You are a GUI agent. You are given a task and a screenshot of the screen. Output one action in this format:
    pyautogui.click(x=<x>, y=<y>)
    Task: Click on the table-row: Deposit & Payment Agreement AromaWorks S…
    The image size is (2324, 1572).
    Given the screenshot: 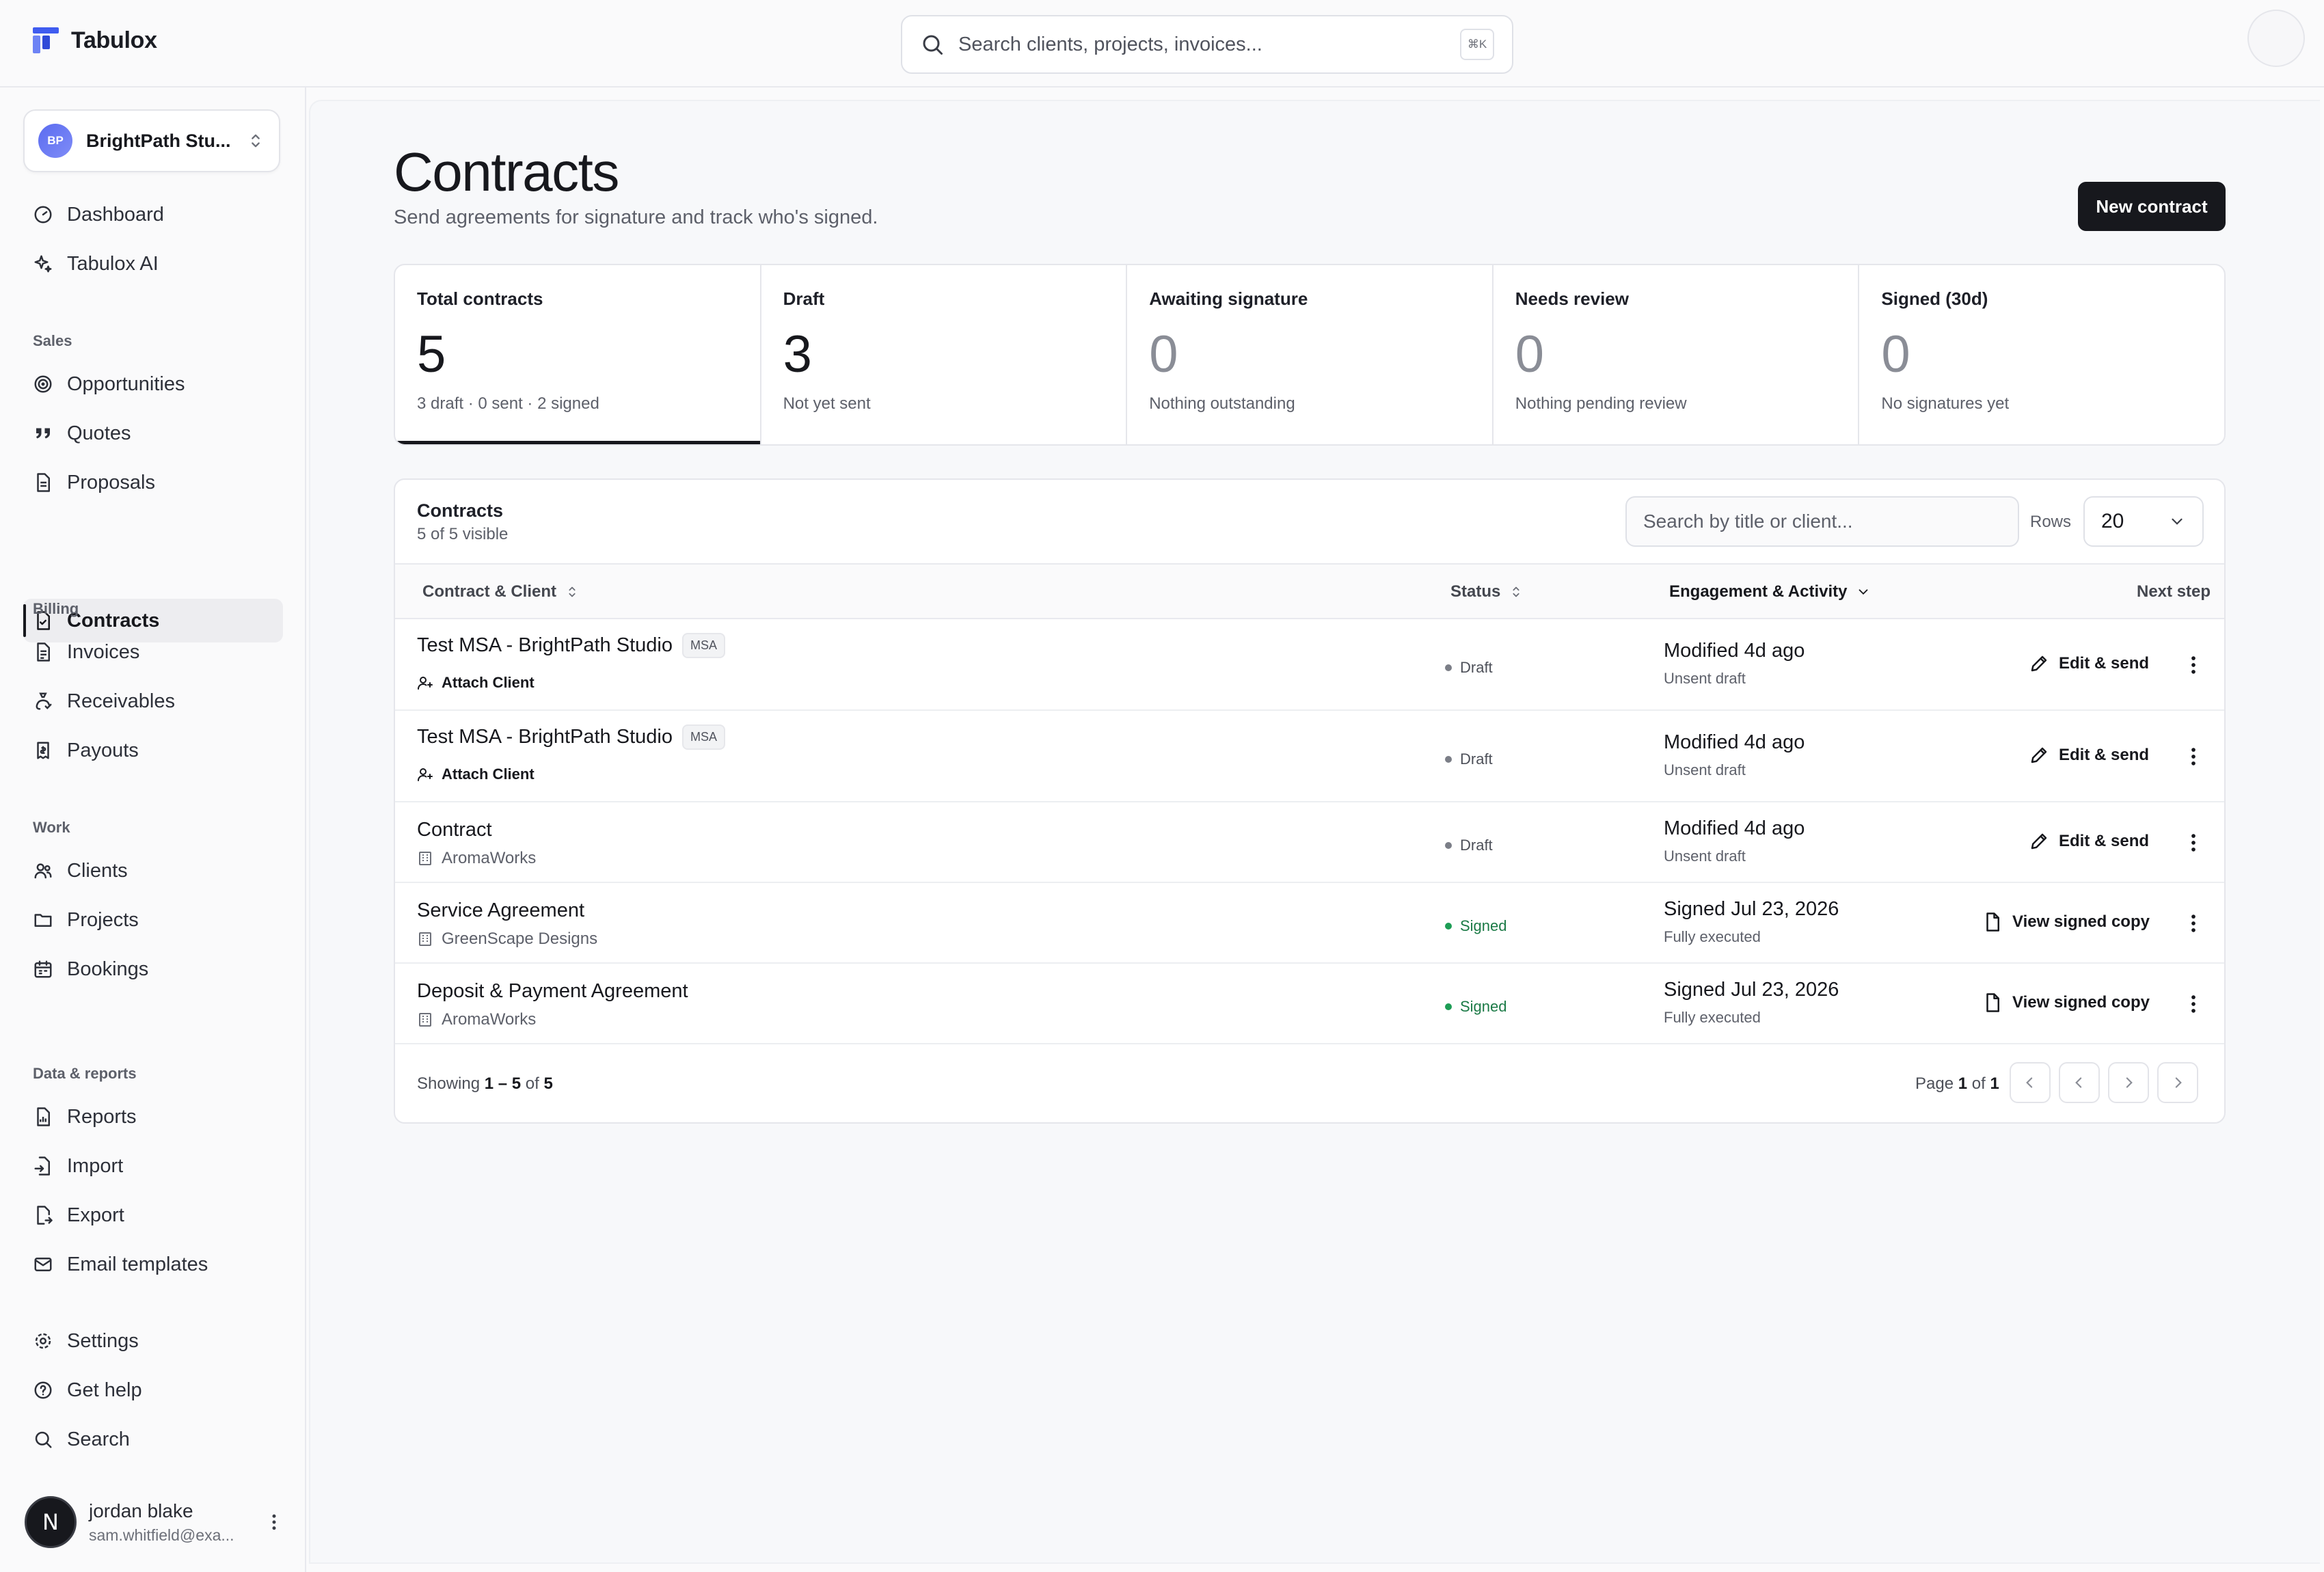 What is the action you would take?
    pyautogui.click(x=1309, y=1004)
    